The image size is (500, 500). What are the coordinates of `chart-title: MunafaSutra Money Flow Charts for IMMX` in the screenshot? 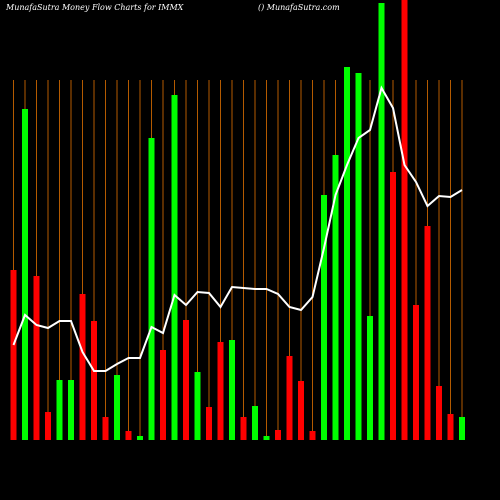 It's located at (94, 7).